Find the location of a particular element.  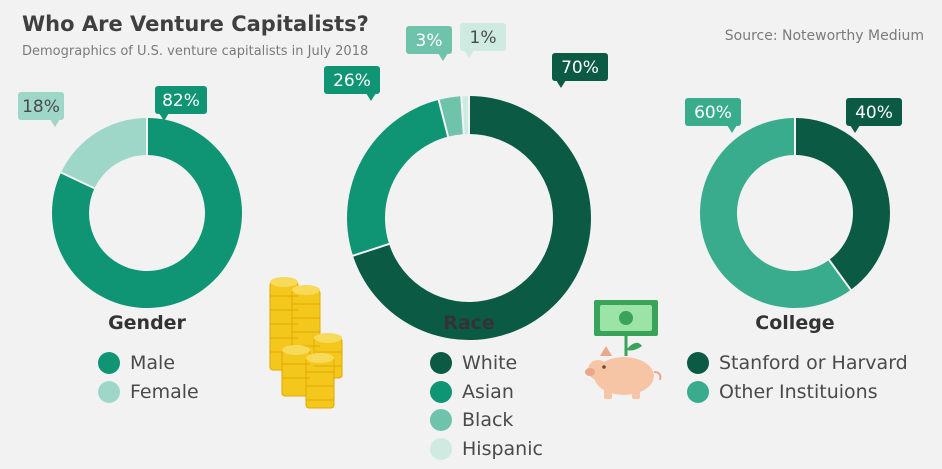

value-callout: 60% is located at coordinates (713, 115).